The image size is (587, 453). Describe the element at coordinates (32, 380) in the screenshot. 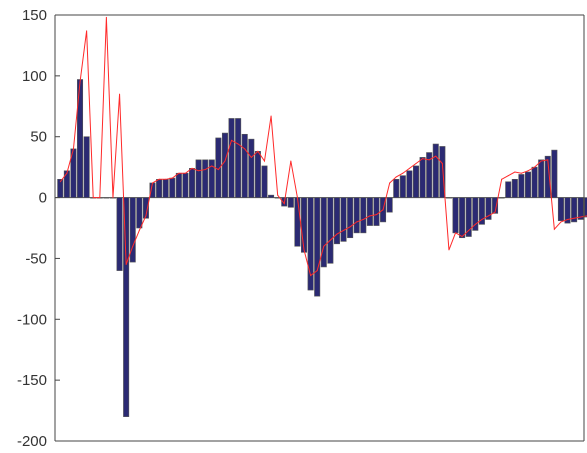

I see `y-tick-label: -150` at that location.